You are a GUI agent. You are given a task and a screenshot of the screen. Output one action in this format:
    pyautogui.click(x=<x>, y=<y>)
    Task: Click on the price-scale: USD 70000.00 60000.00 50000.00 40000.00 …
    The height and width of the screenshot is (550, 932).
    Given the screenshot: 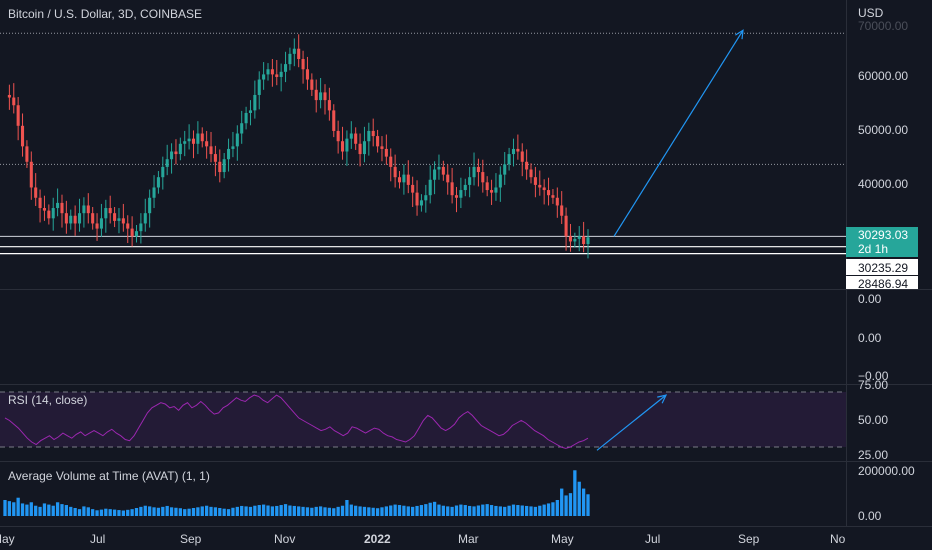 What is the action you would take?
    pyautogui.click(x=882, y=148)
    